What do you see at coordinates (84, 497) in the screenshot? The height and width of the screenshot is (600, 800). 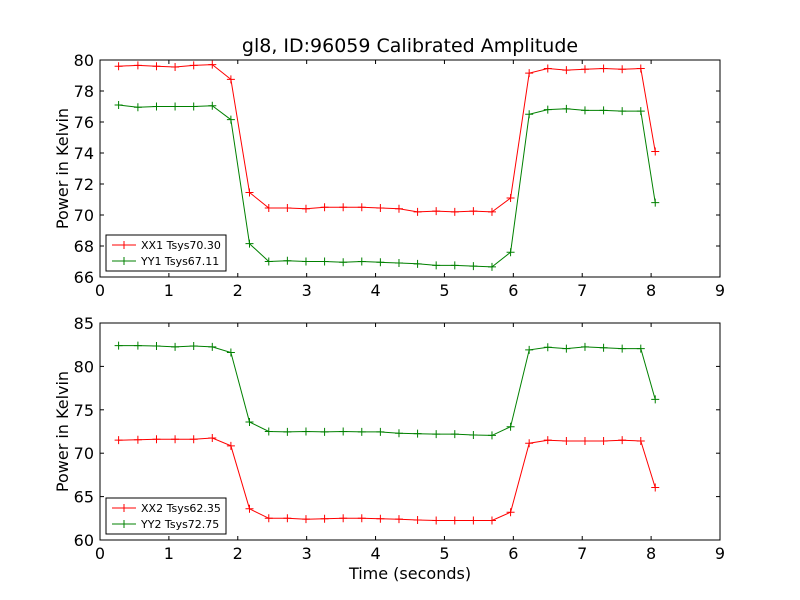 I see `y-tick-label: 65` at bounding box center [84, 497].